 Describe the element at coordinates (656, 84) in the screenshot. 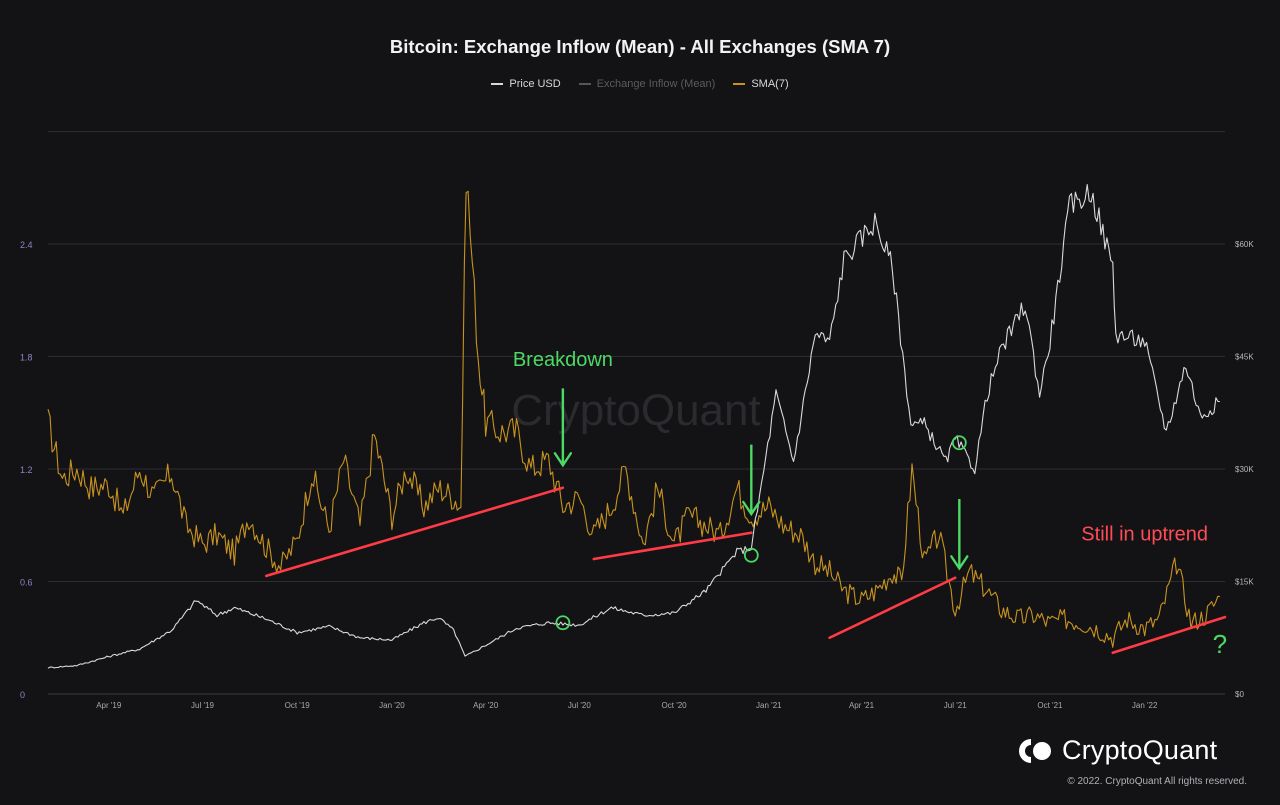

I see `legend-label: Exchange Inflow (Mean)` at that location.